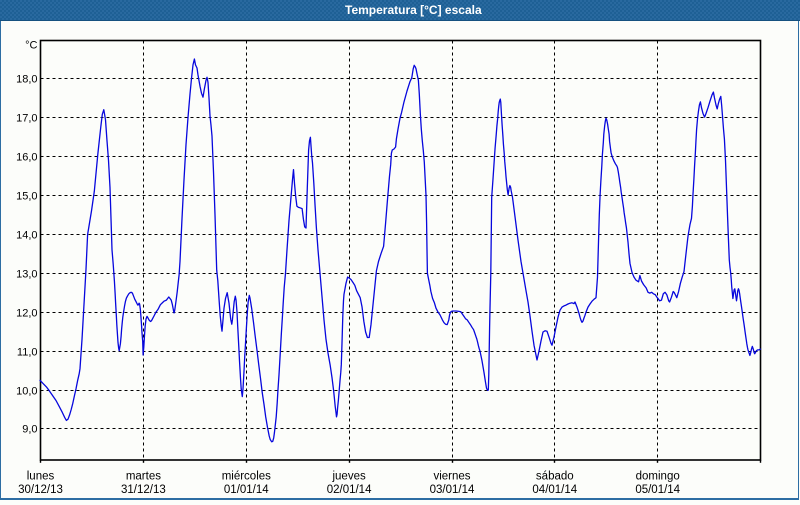  I want to click on svg-text: 03/01/14, so click(452, 490).